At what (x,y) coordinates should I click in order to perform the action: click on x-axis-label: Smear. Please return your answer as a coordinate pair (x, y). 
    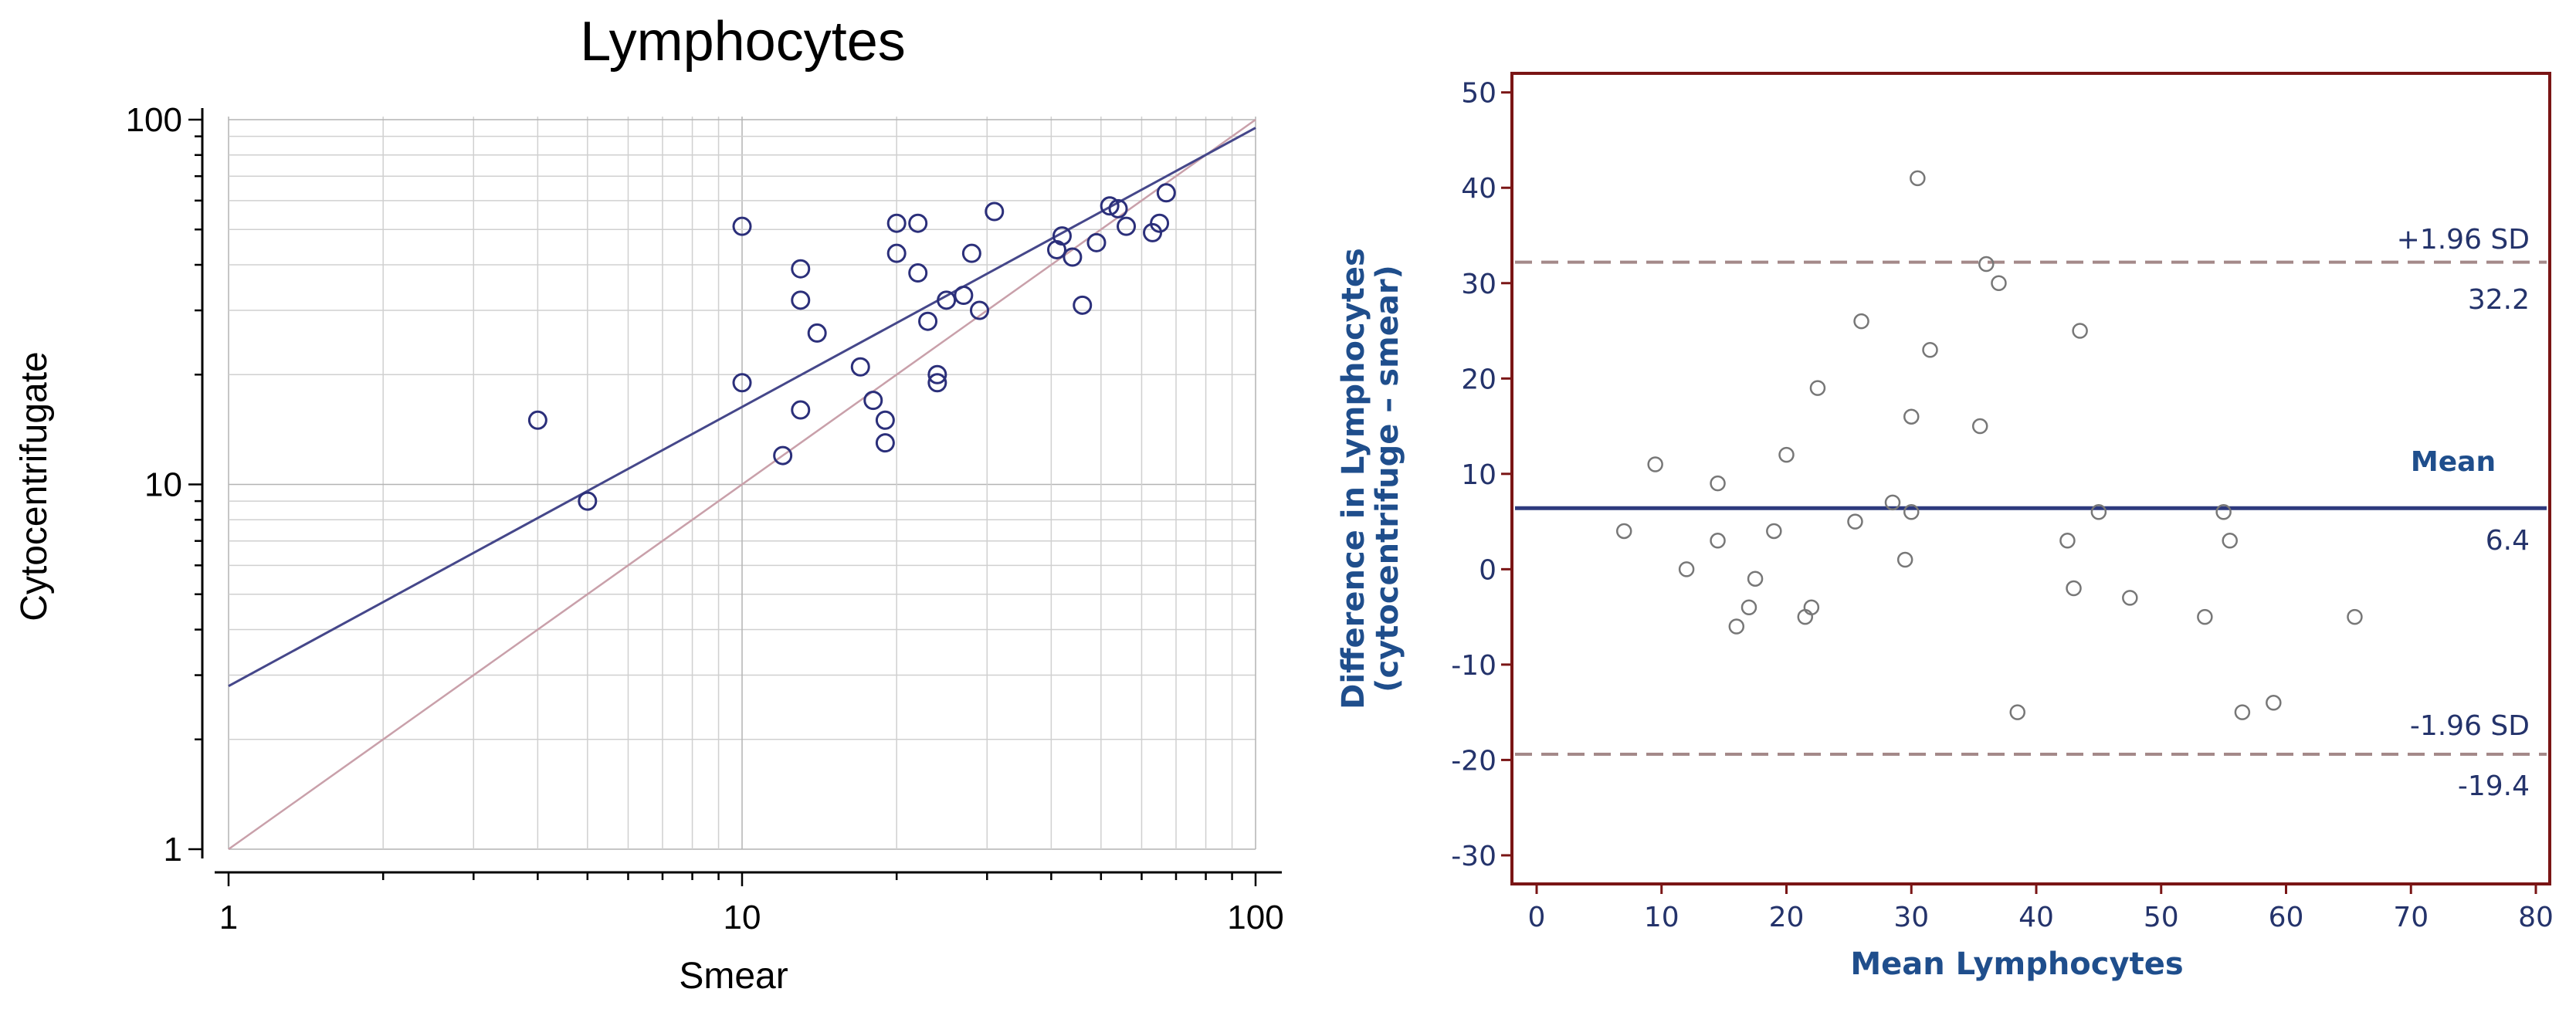
    Looking at the image, I should click on (733, 976).